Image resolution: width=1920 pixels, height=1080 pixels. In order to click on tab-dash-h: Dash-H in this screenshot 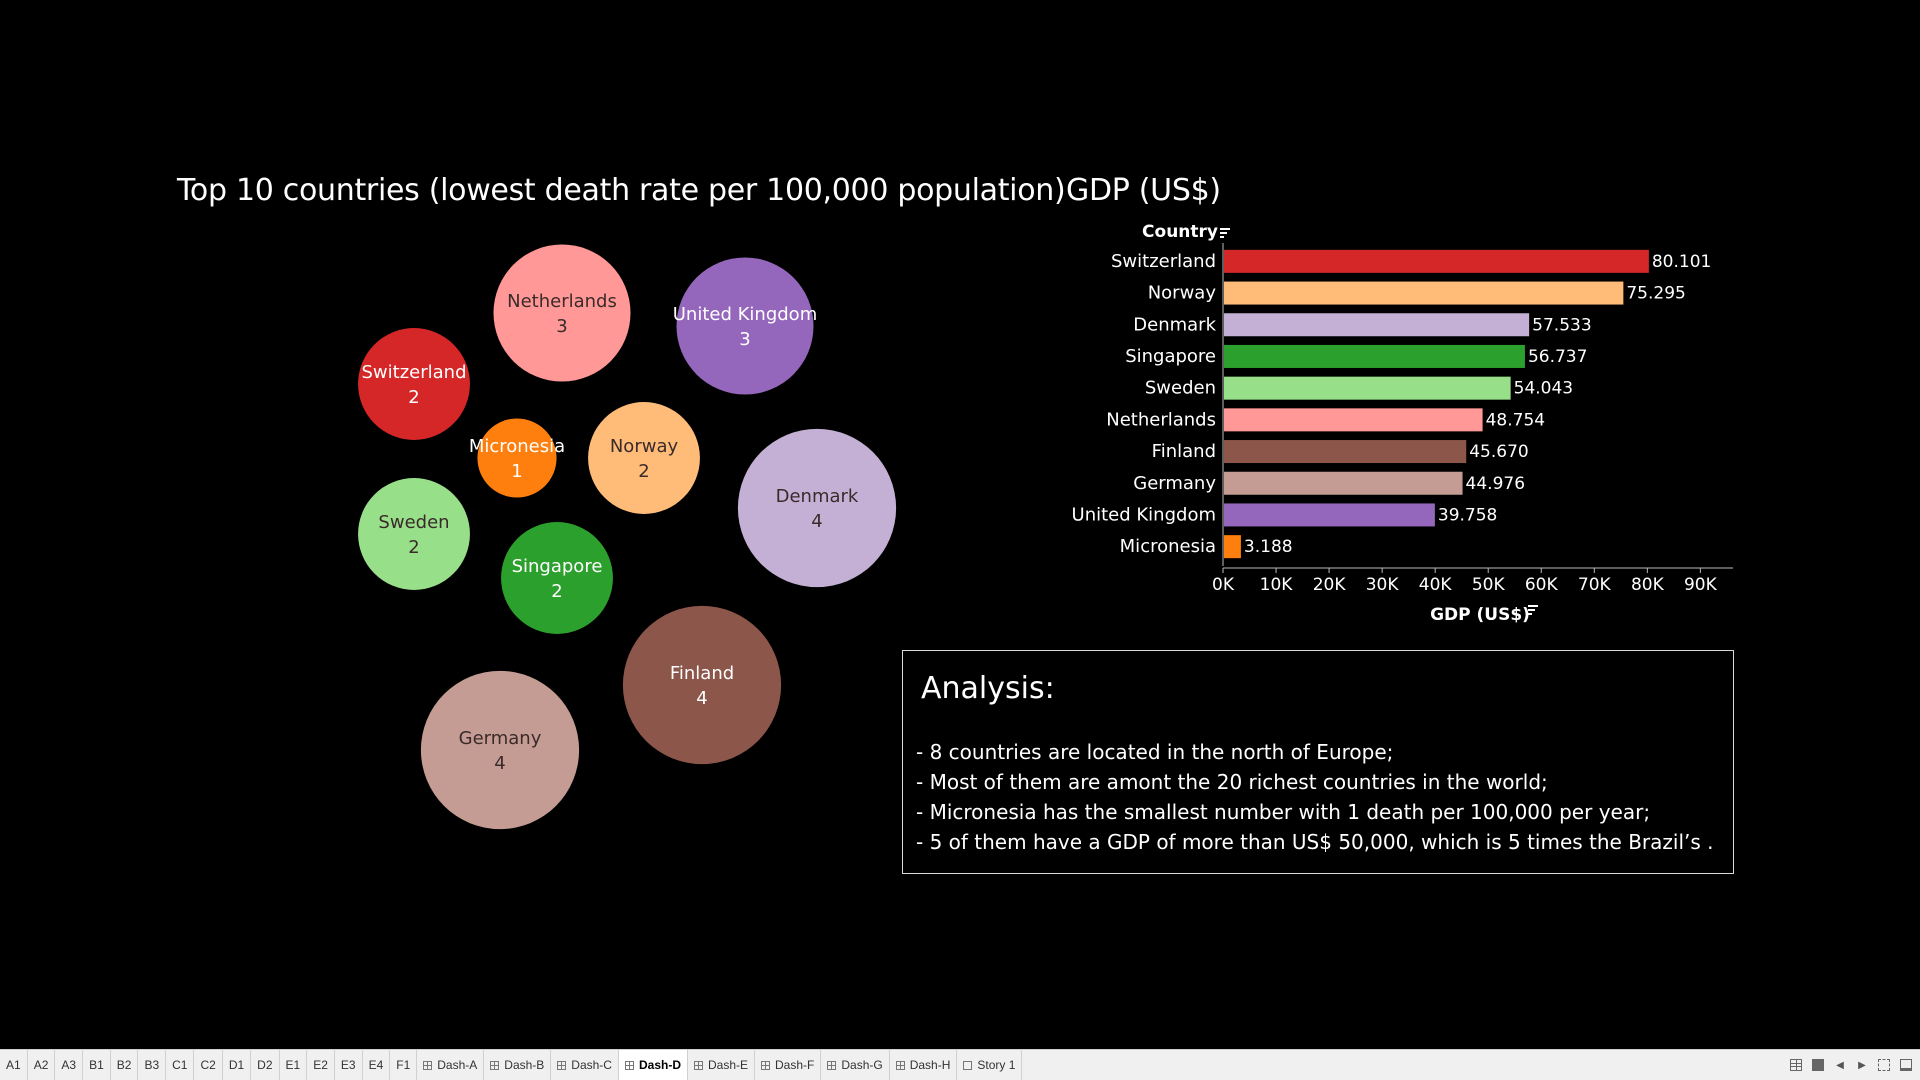, I will do `click(924, 1065)`.